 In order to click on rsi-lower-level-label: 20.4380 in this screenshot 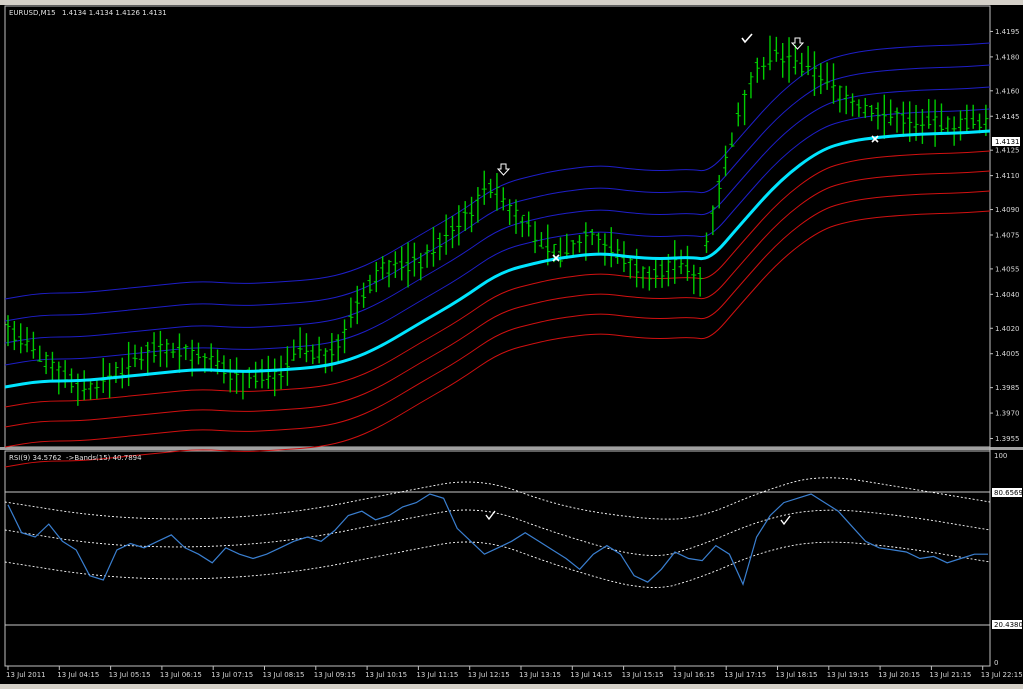, I will do `click(1008, 625)`.